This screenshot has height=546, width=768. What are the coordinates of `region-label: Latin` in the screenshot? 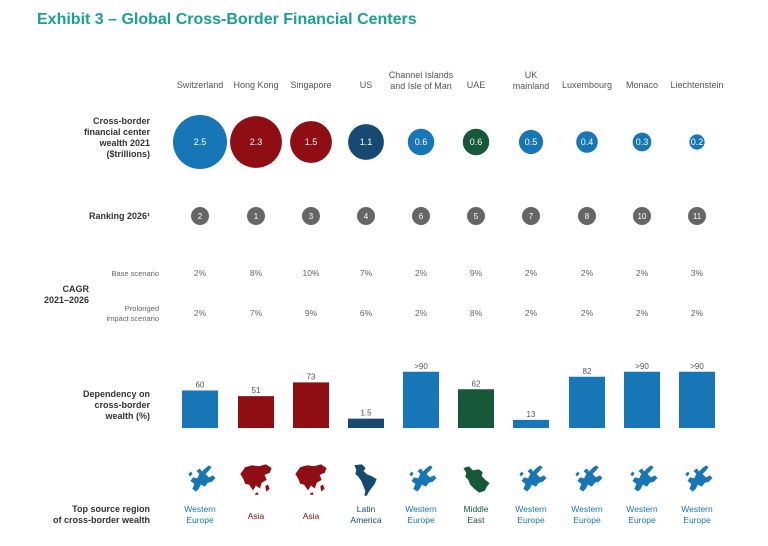 It's located at (366, 509).